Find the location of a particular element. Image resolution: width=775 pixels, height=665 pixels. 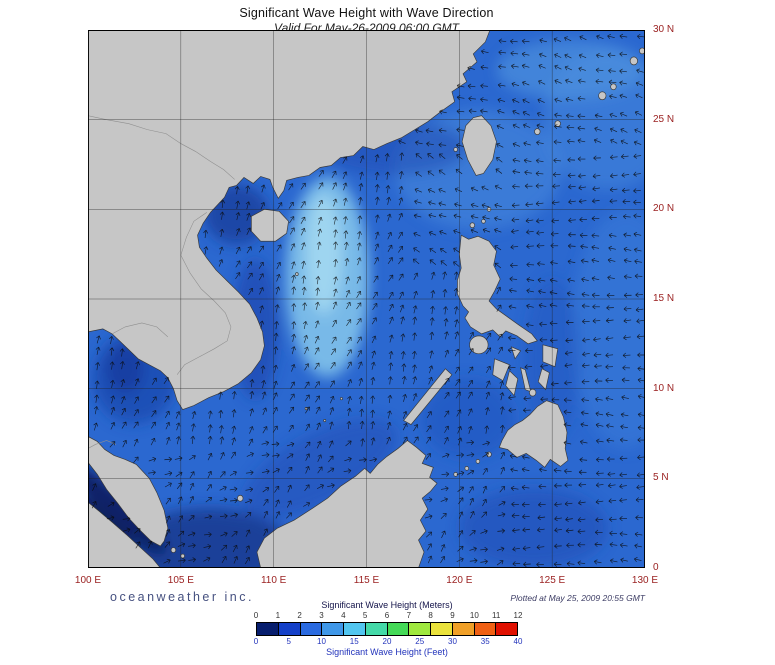

land-leyte is located at coordinates (543, 379).